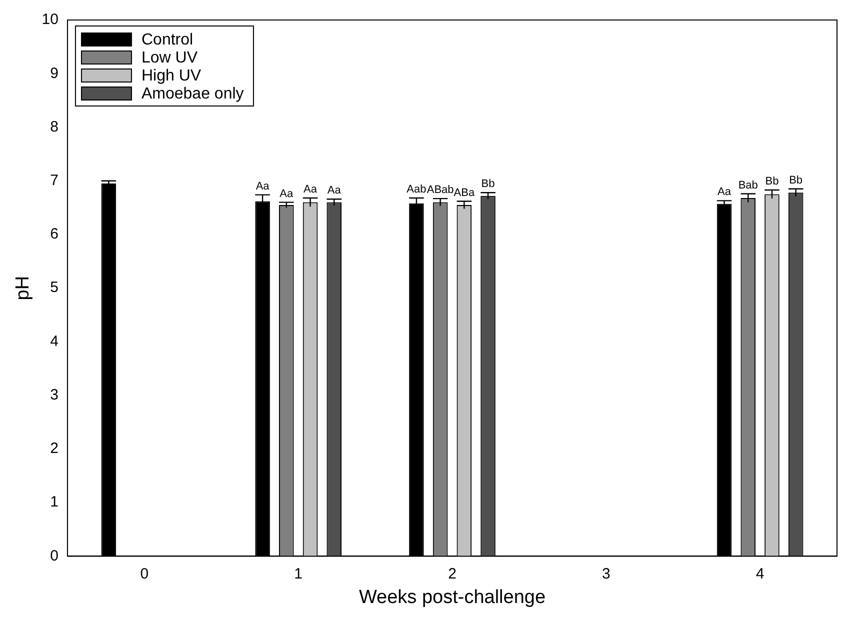 The height and width of the screenshot is (617, 865). What do you see at coordinates (452, 573) in the screenshot?
I see `x-tick-label: 2` at bounding box center [452, 573].